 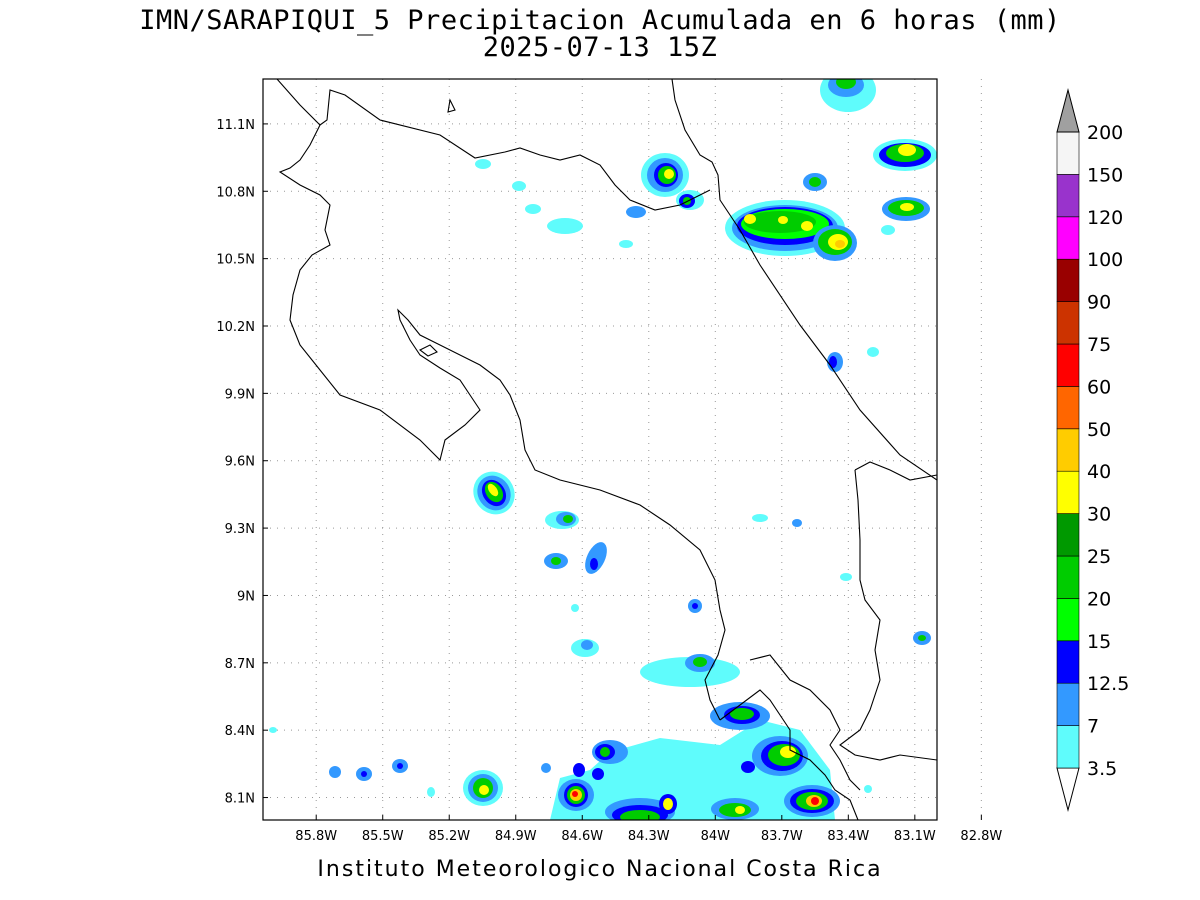 I want to click on legend-label: 3.5, so click(x=1102, y=769).